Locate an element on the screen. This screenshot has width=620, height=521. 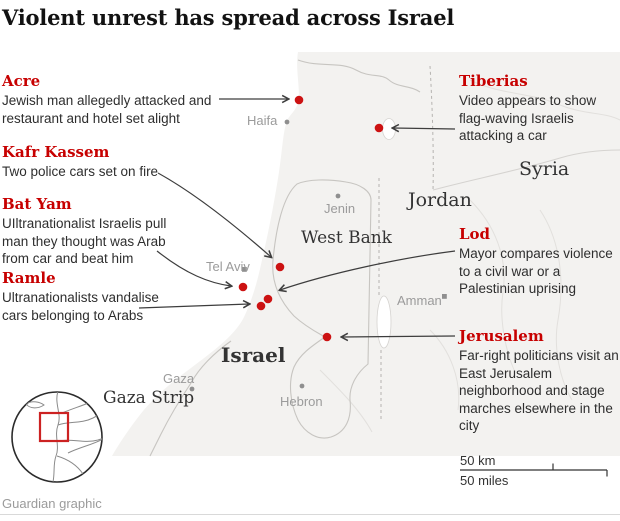
credit-text: Guardian graphic is located at coordinates (52, 503).